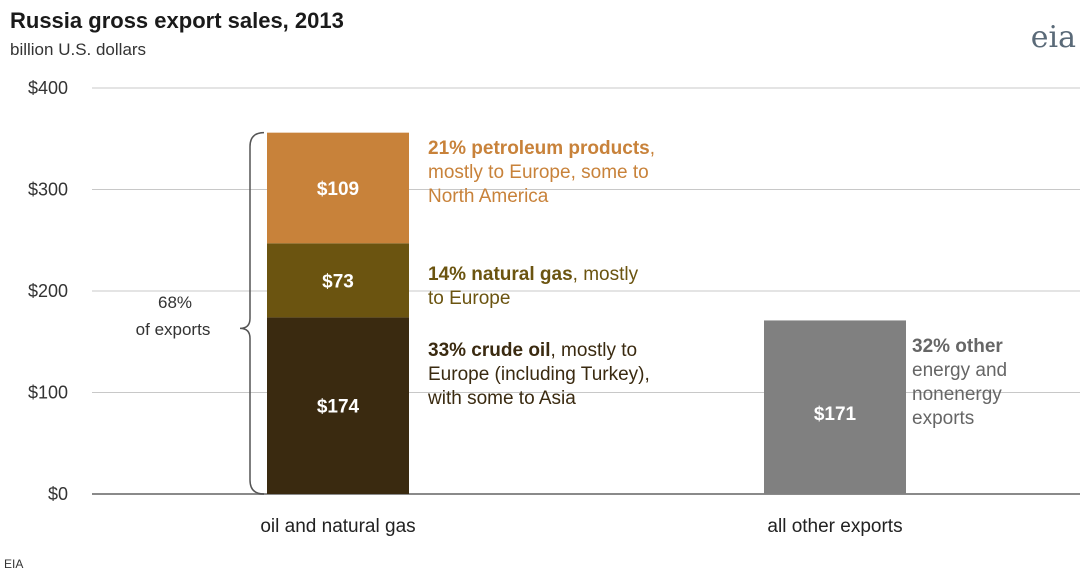 The image size is (1080, 572). Describe the element at coordinates (652, 148) in the screenshot. I see `annotation-rest: ,` at that location.